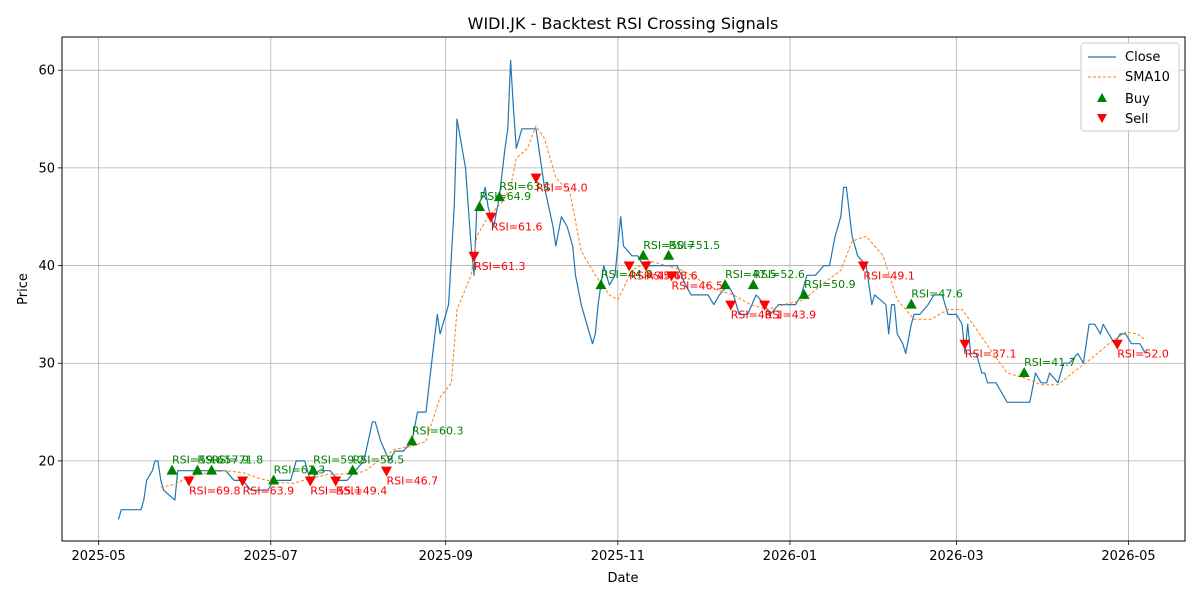  I want to click on buy-signal-label: RSI=58.5, so click(379, 460).